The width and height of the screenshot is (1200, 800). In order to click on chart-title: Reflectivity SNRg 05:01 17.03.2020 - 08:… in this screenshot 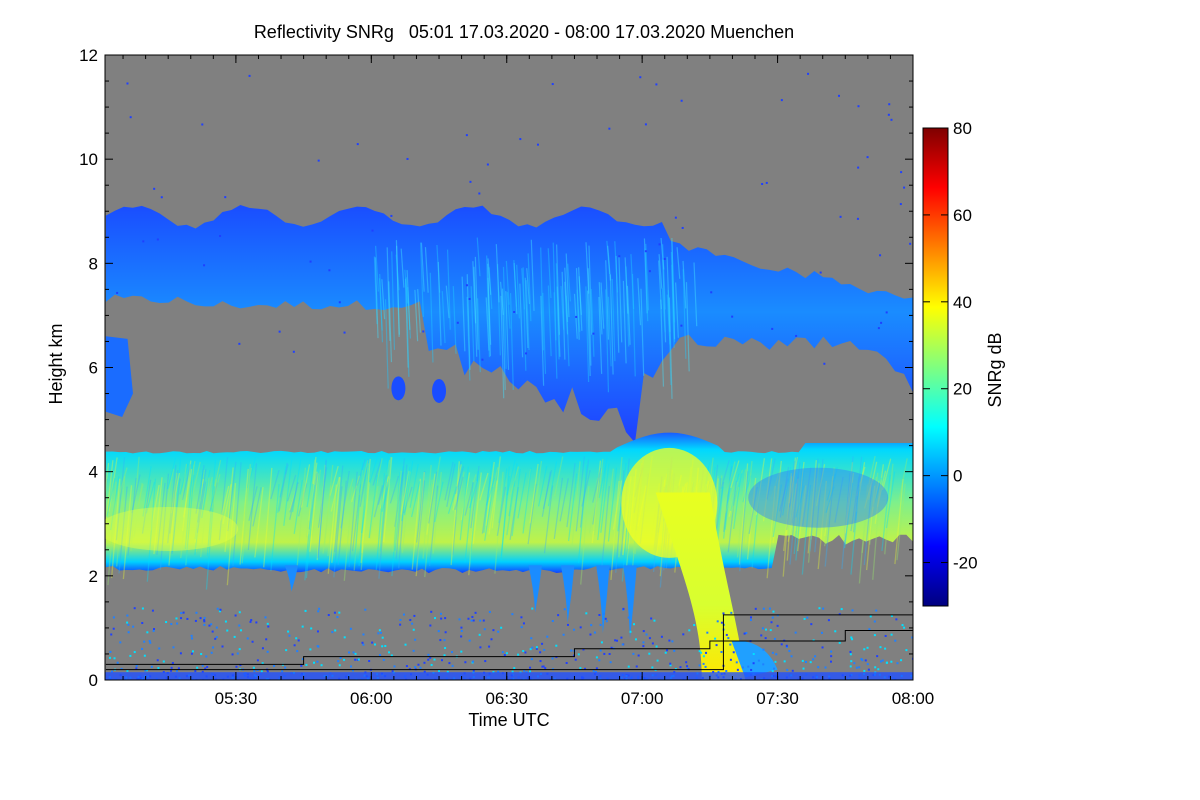, I will do `click(524, 32)`.